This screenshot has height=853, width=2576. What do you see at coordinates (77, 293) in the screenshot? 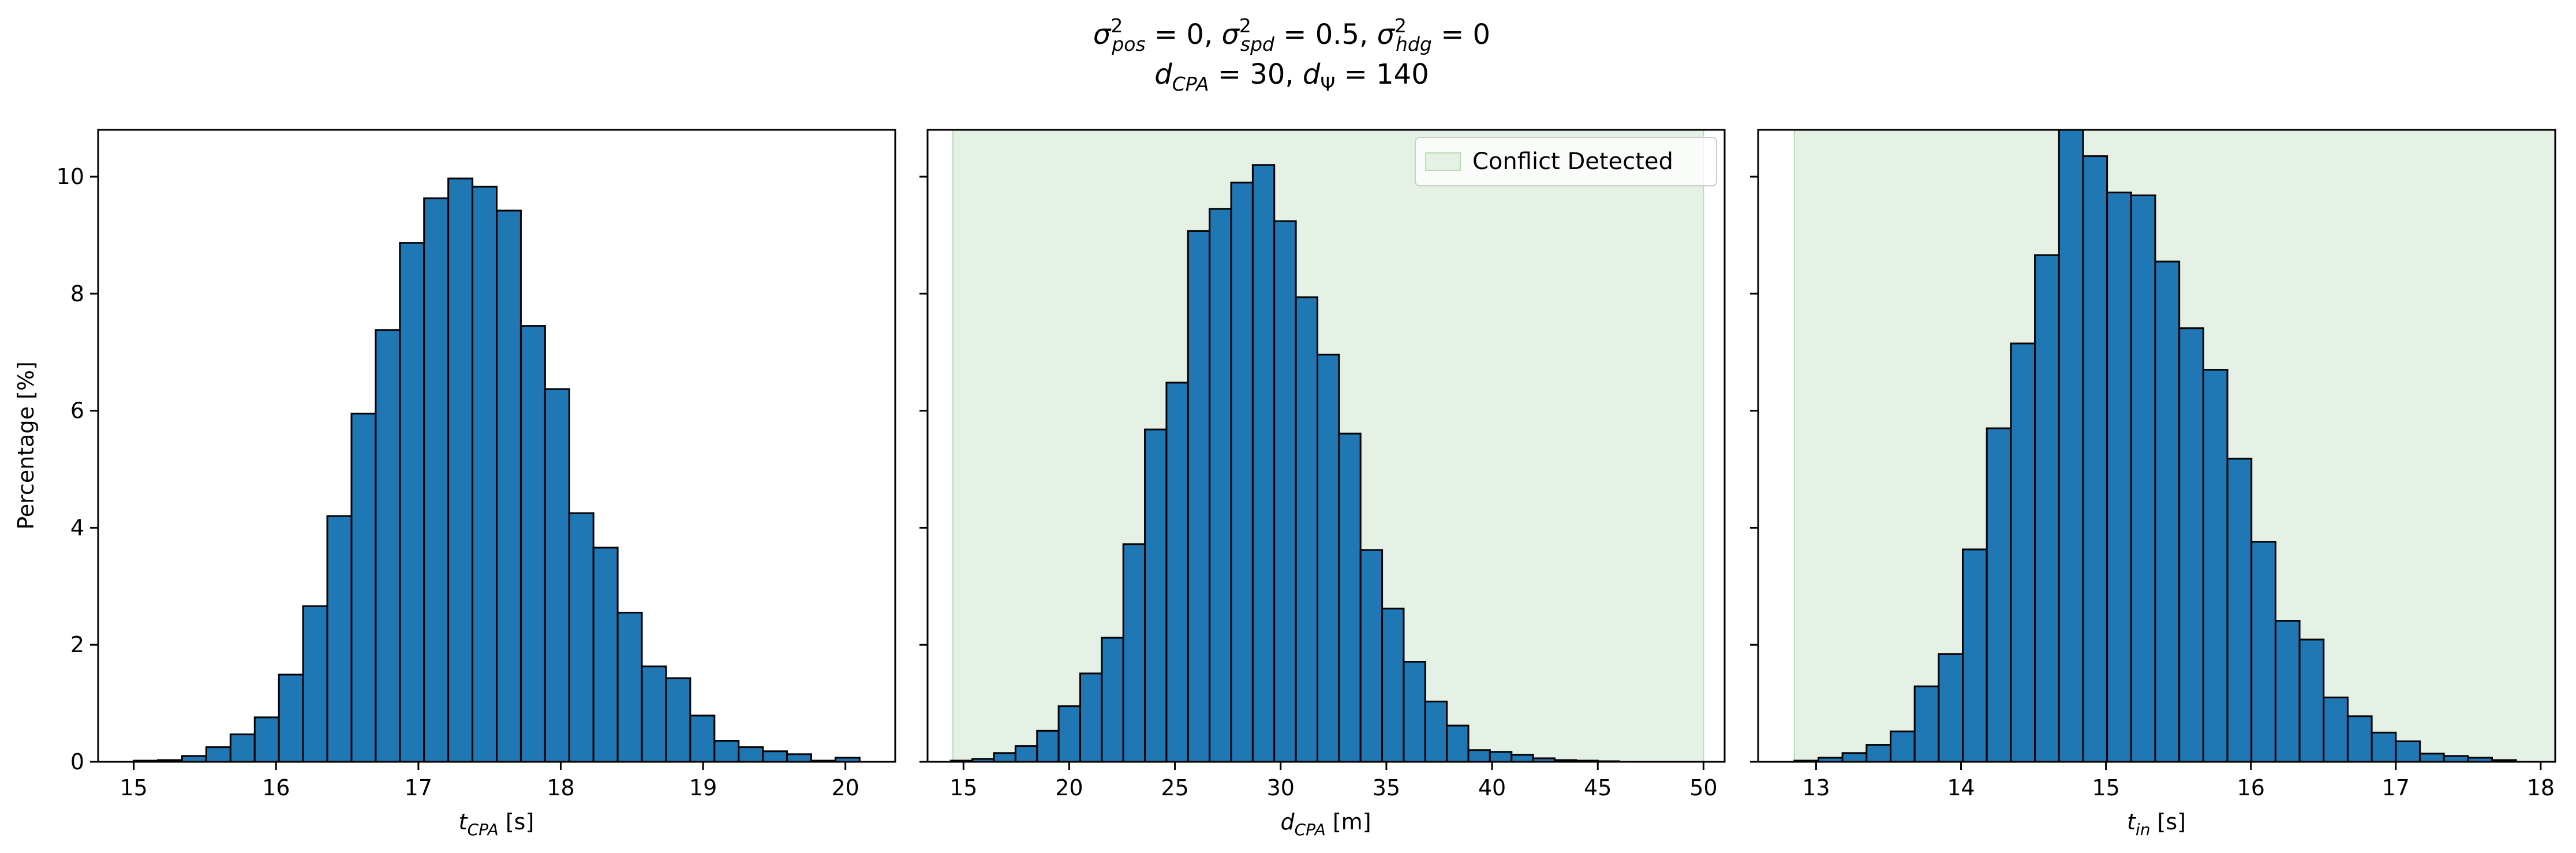
I see `y-tick-label: 8` at bounding box center [77, 293].